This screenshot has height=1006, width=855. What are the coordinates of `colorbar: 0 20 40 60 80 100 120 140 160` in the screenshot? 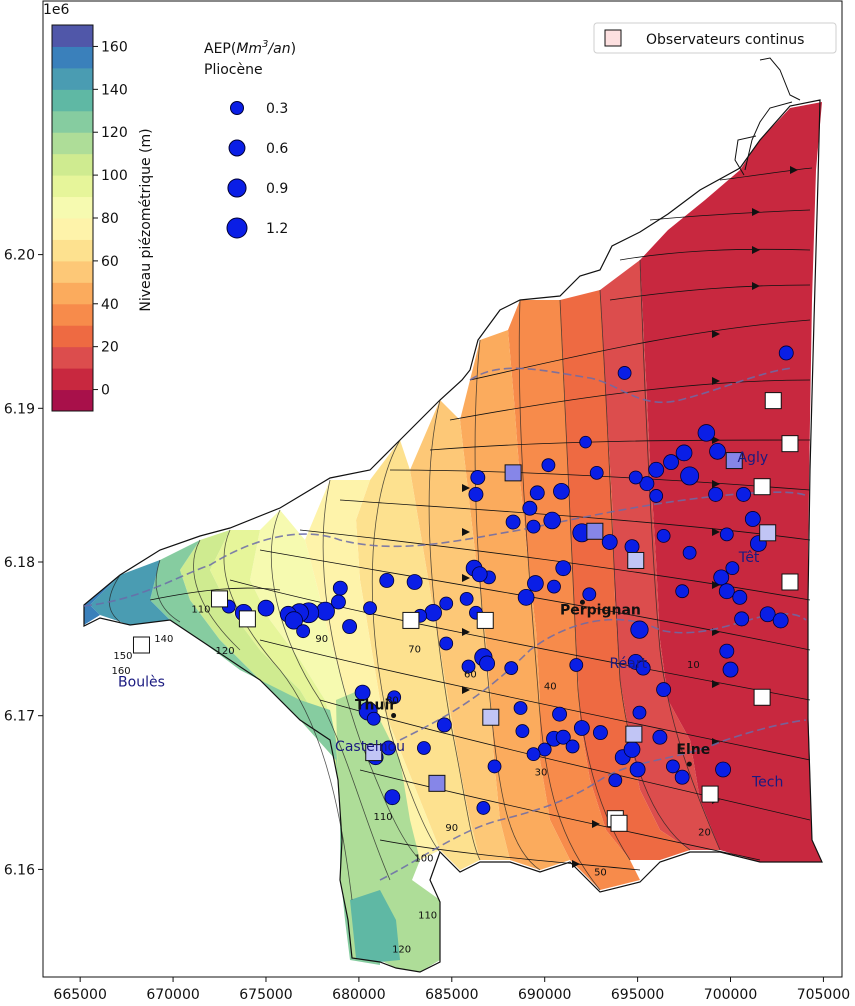 It's located at (89, 218).